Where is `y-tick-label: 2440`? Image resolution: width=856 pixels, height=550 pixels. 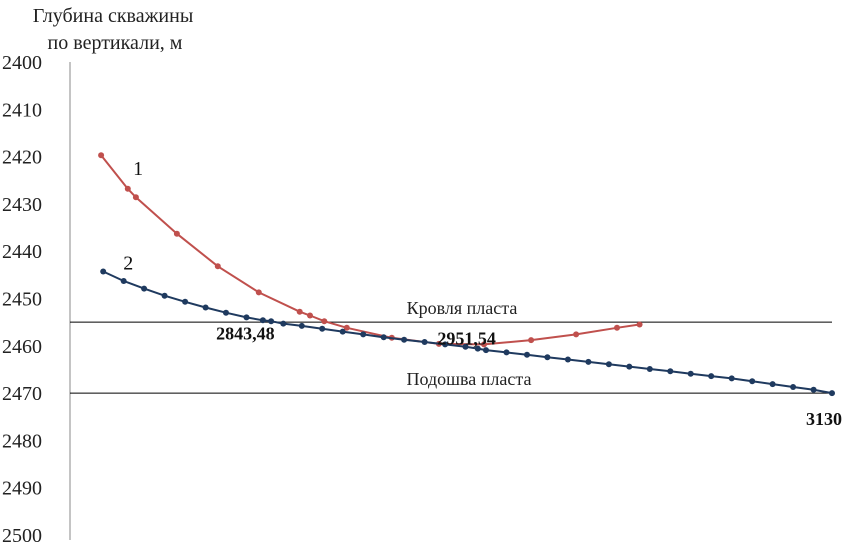
y-tick-label: 2440 is located at coordinates (22, 252).